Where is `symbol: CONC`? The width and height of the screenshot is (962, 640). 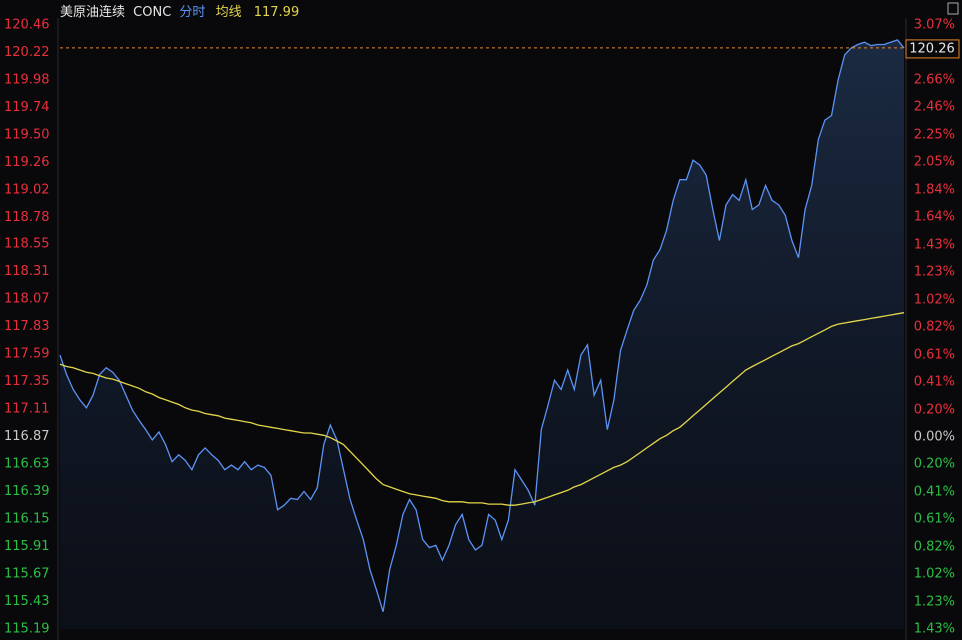
symbol: CONC is located at coordinates (152, 12).